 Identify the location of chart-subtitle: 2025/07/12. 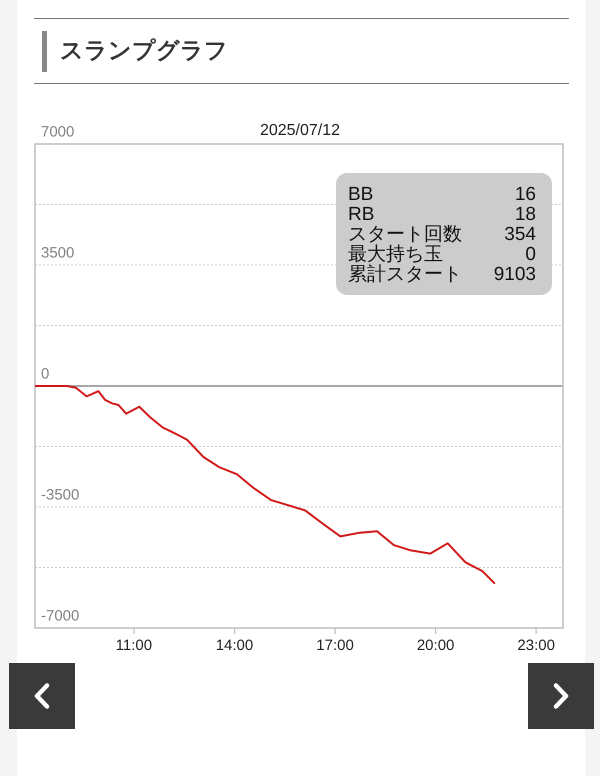
(300, 130).